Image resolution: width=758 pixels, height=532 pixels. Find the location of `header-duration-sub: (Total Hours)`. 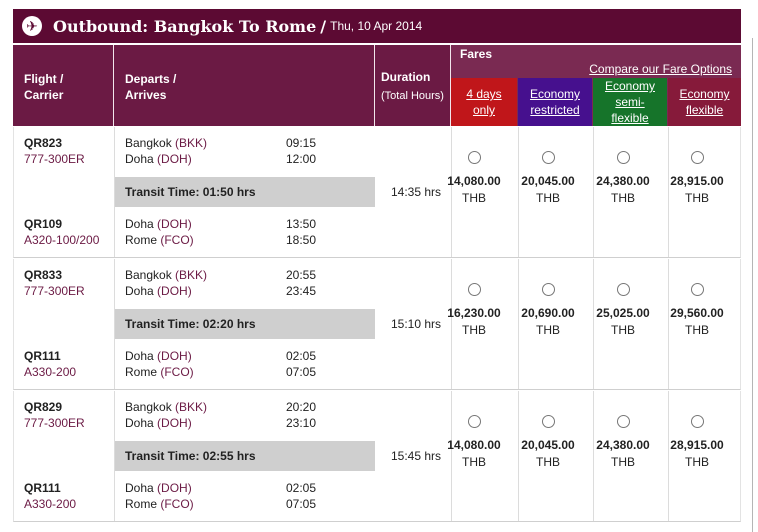

header-duration-sub: (Total Hours) is located at coordinates (412, 96).